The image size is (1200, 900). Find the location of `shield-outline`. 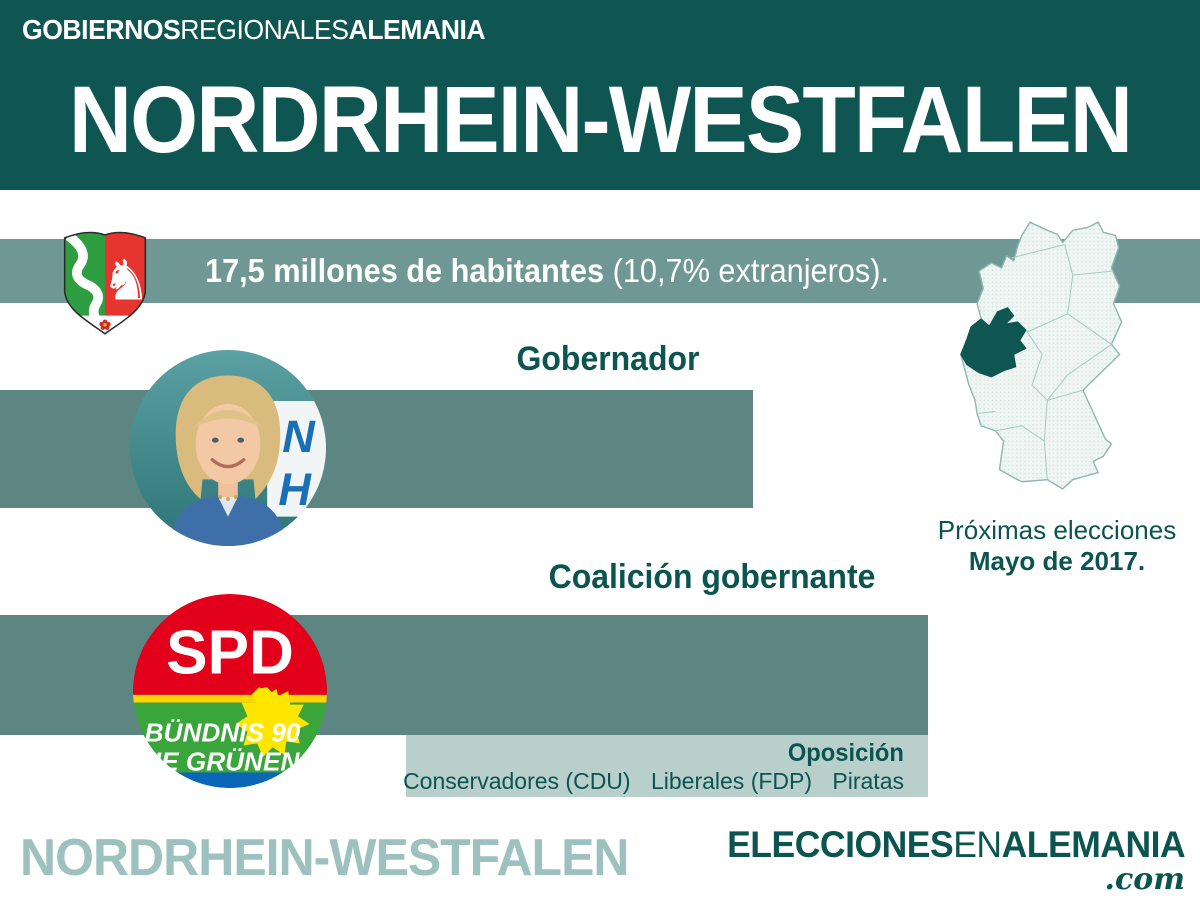

shield-outline is located at coordinates (105, 283).